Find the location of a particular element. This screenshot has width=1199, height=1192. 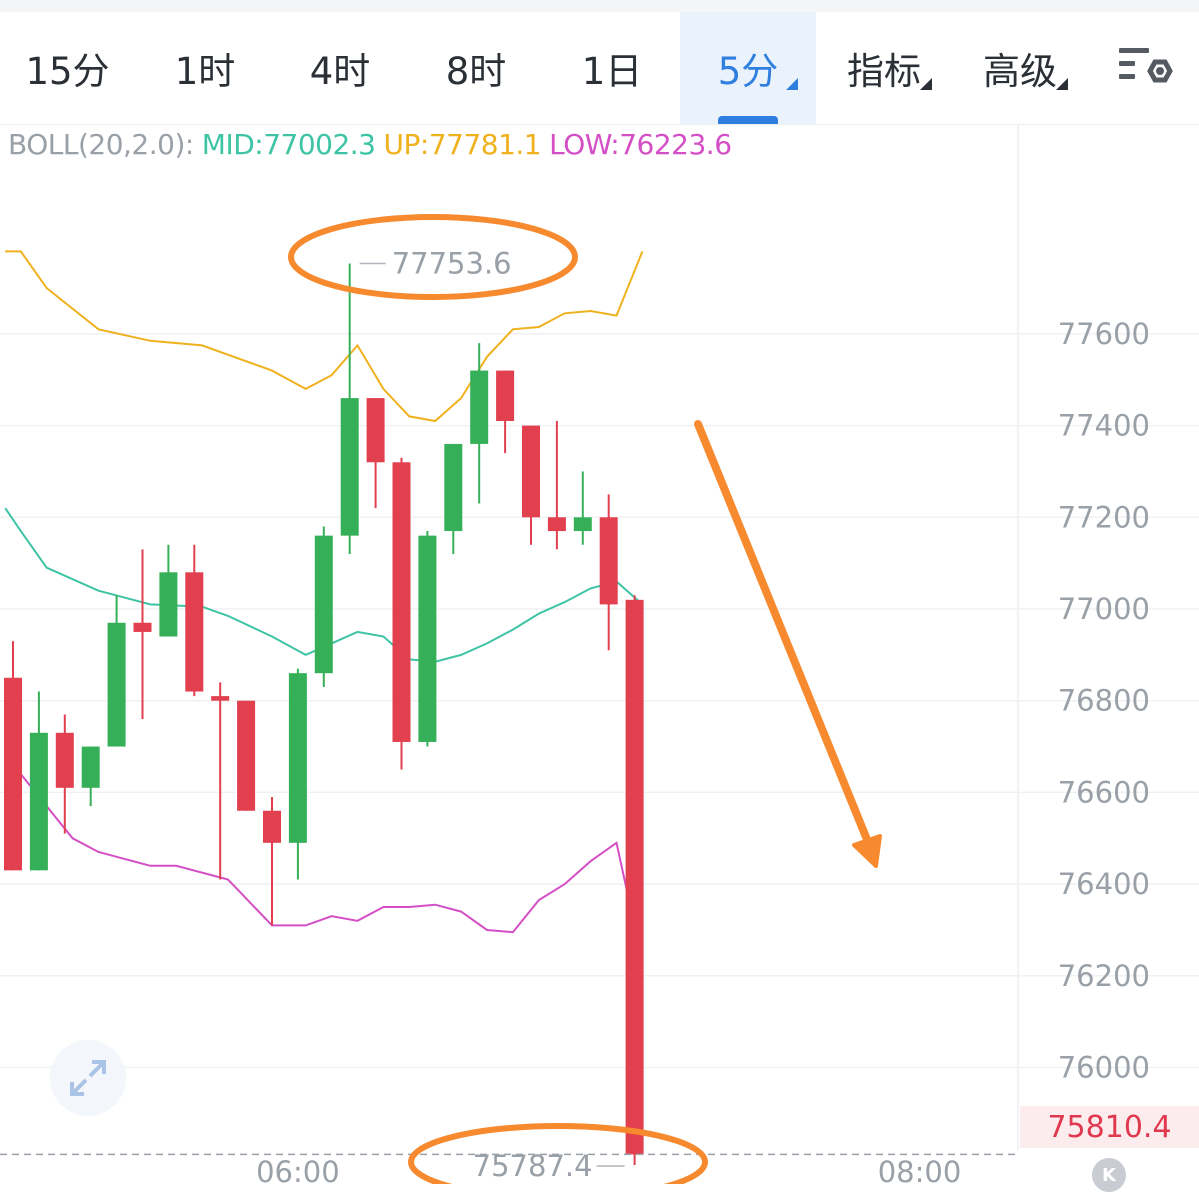

down-arrow-head is located at coordinates (867, 851).